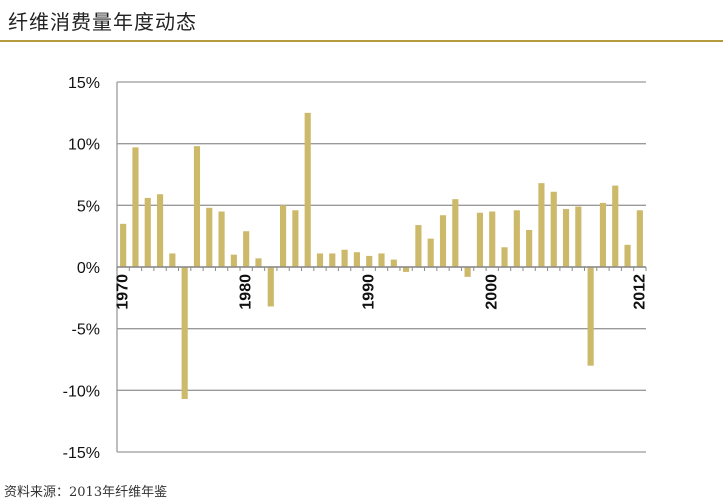 This screenshot has width=723, height=503. What do you see at coordinates (295, 238) in the screenshot?
I see `bar-1984` at bounding box center [295, 238].